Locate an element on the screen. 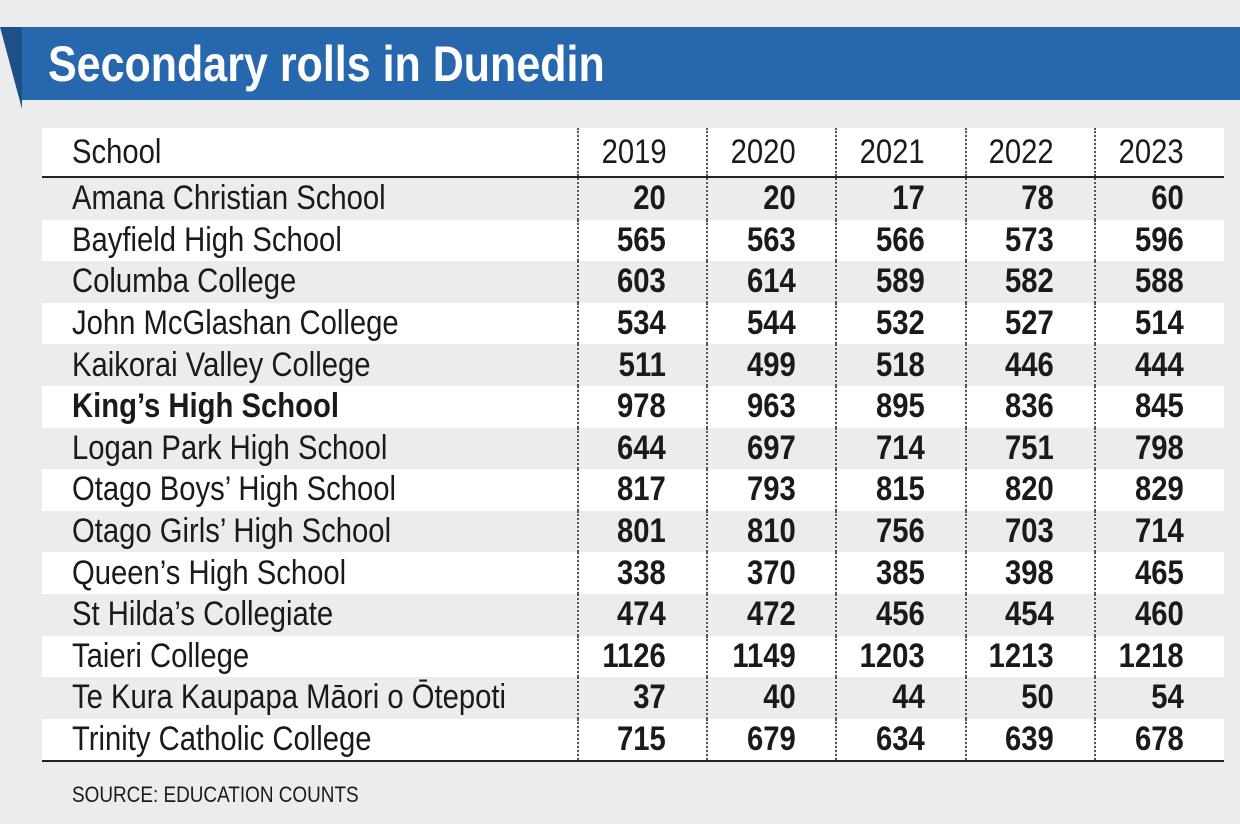  school-name-cell: Logan Park High School is located at coordinates (310, 448).